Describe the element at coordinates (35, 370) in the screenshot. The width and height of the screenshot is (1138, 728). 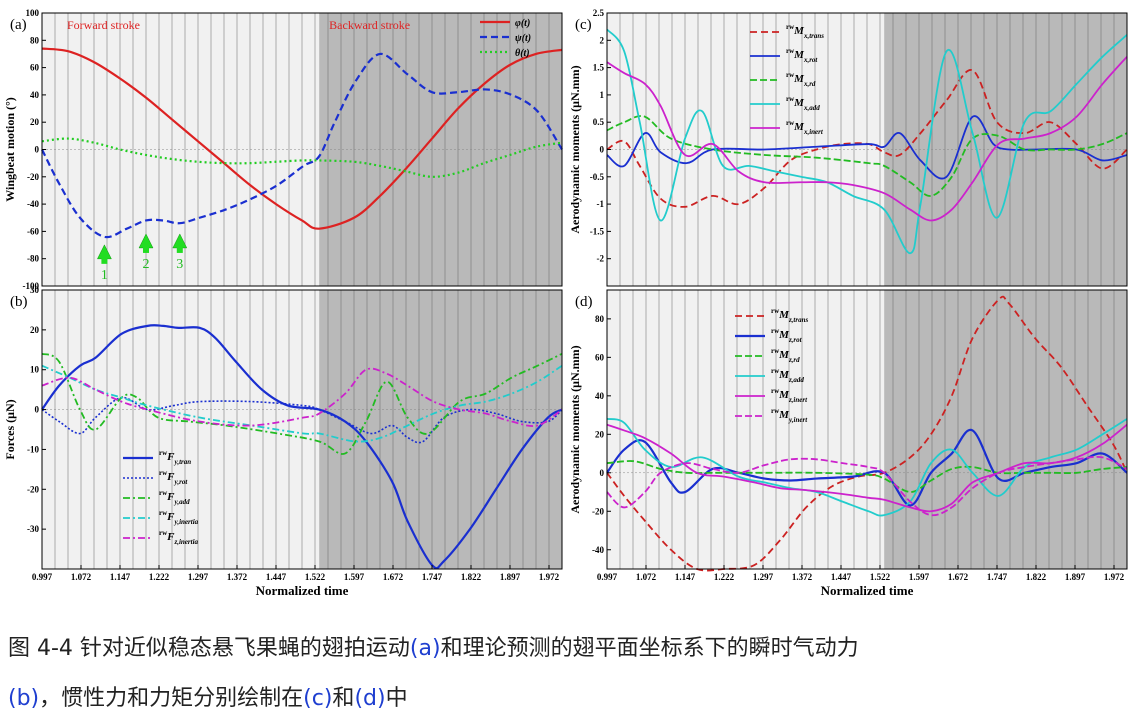
I see `y-tick-label: 10` at that location.